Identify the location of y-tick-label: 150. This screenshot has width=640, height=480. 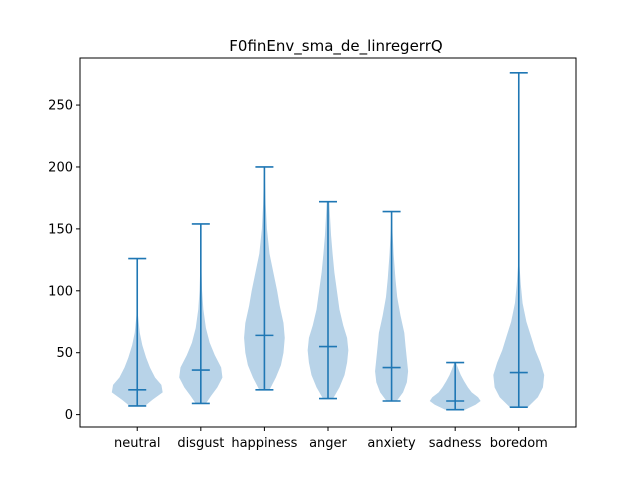
(60, 229).